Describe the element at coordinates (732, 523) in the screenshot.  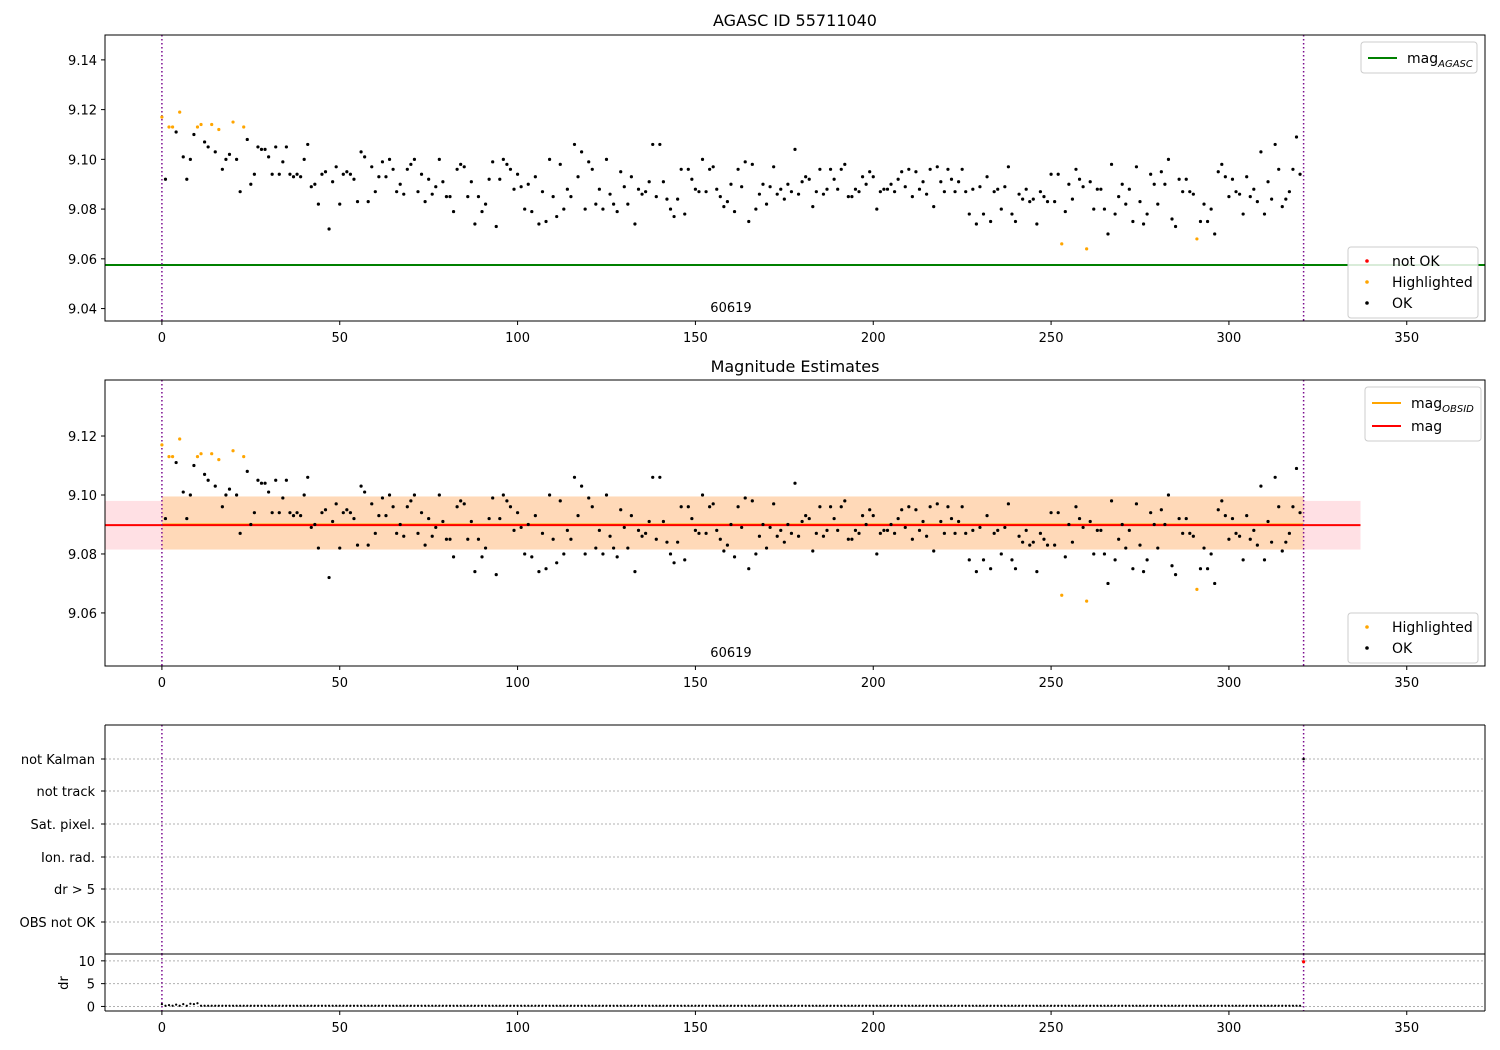
I see `mag-obsid-uncertainty-band` at that location.